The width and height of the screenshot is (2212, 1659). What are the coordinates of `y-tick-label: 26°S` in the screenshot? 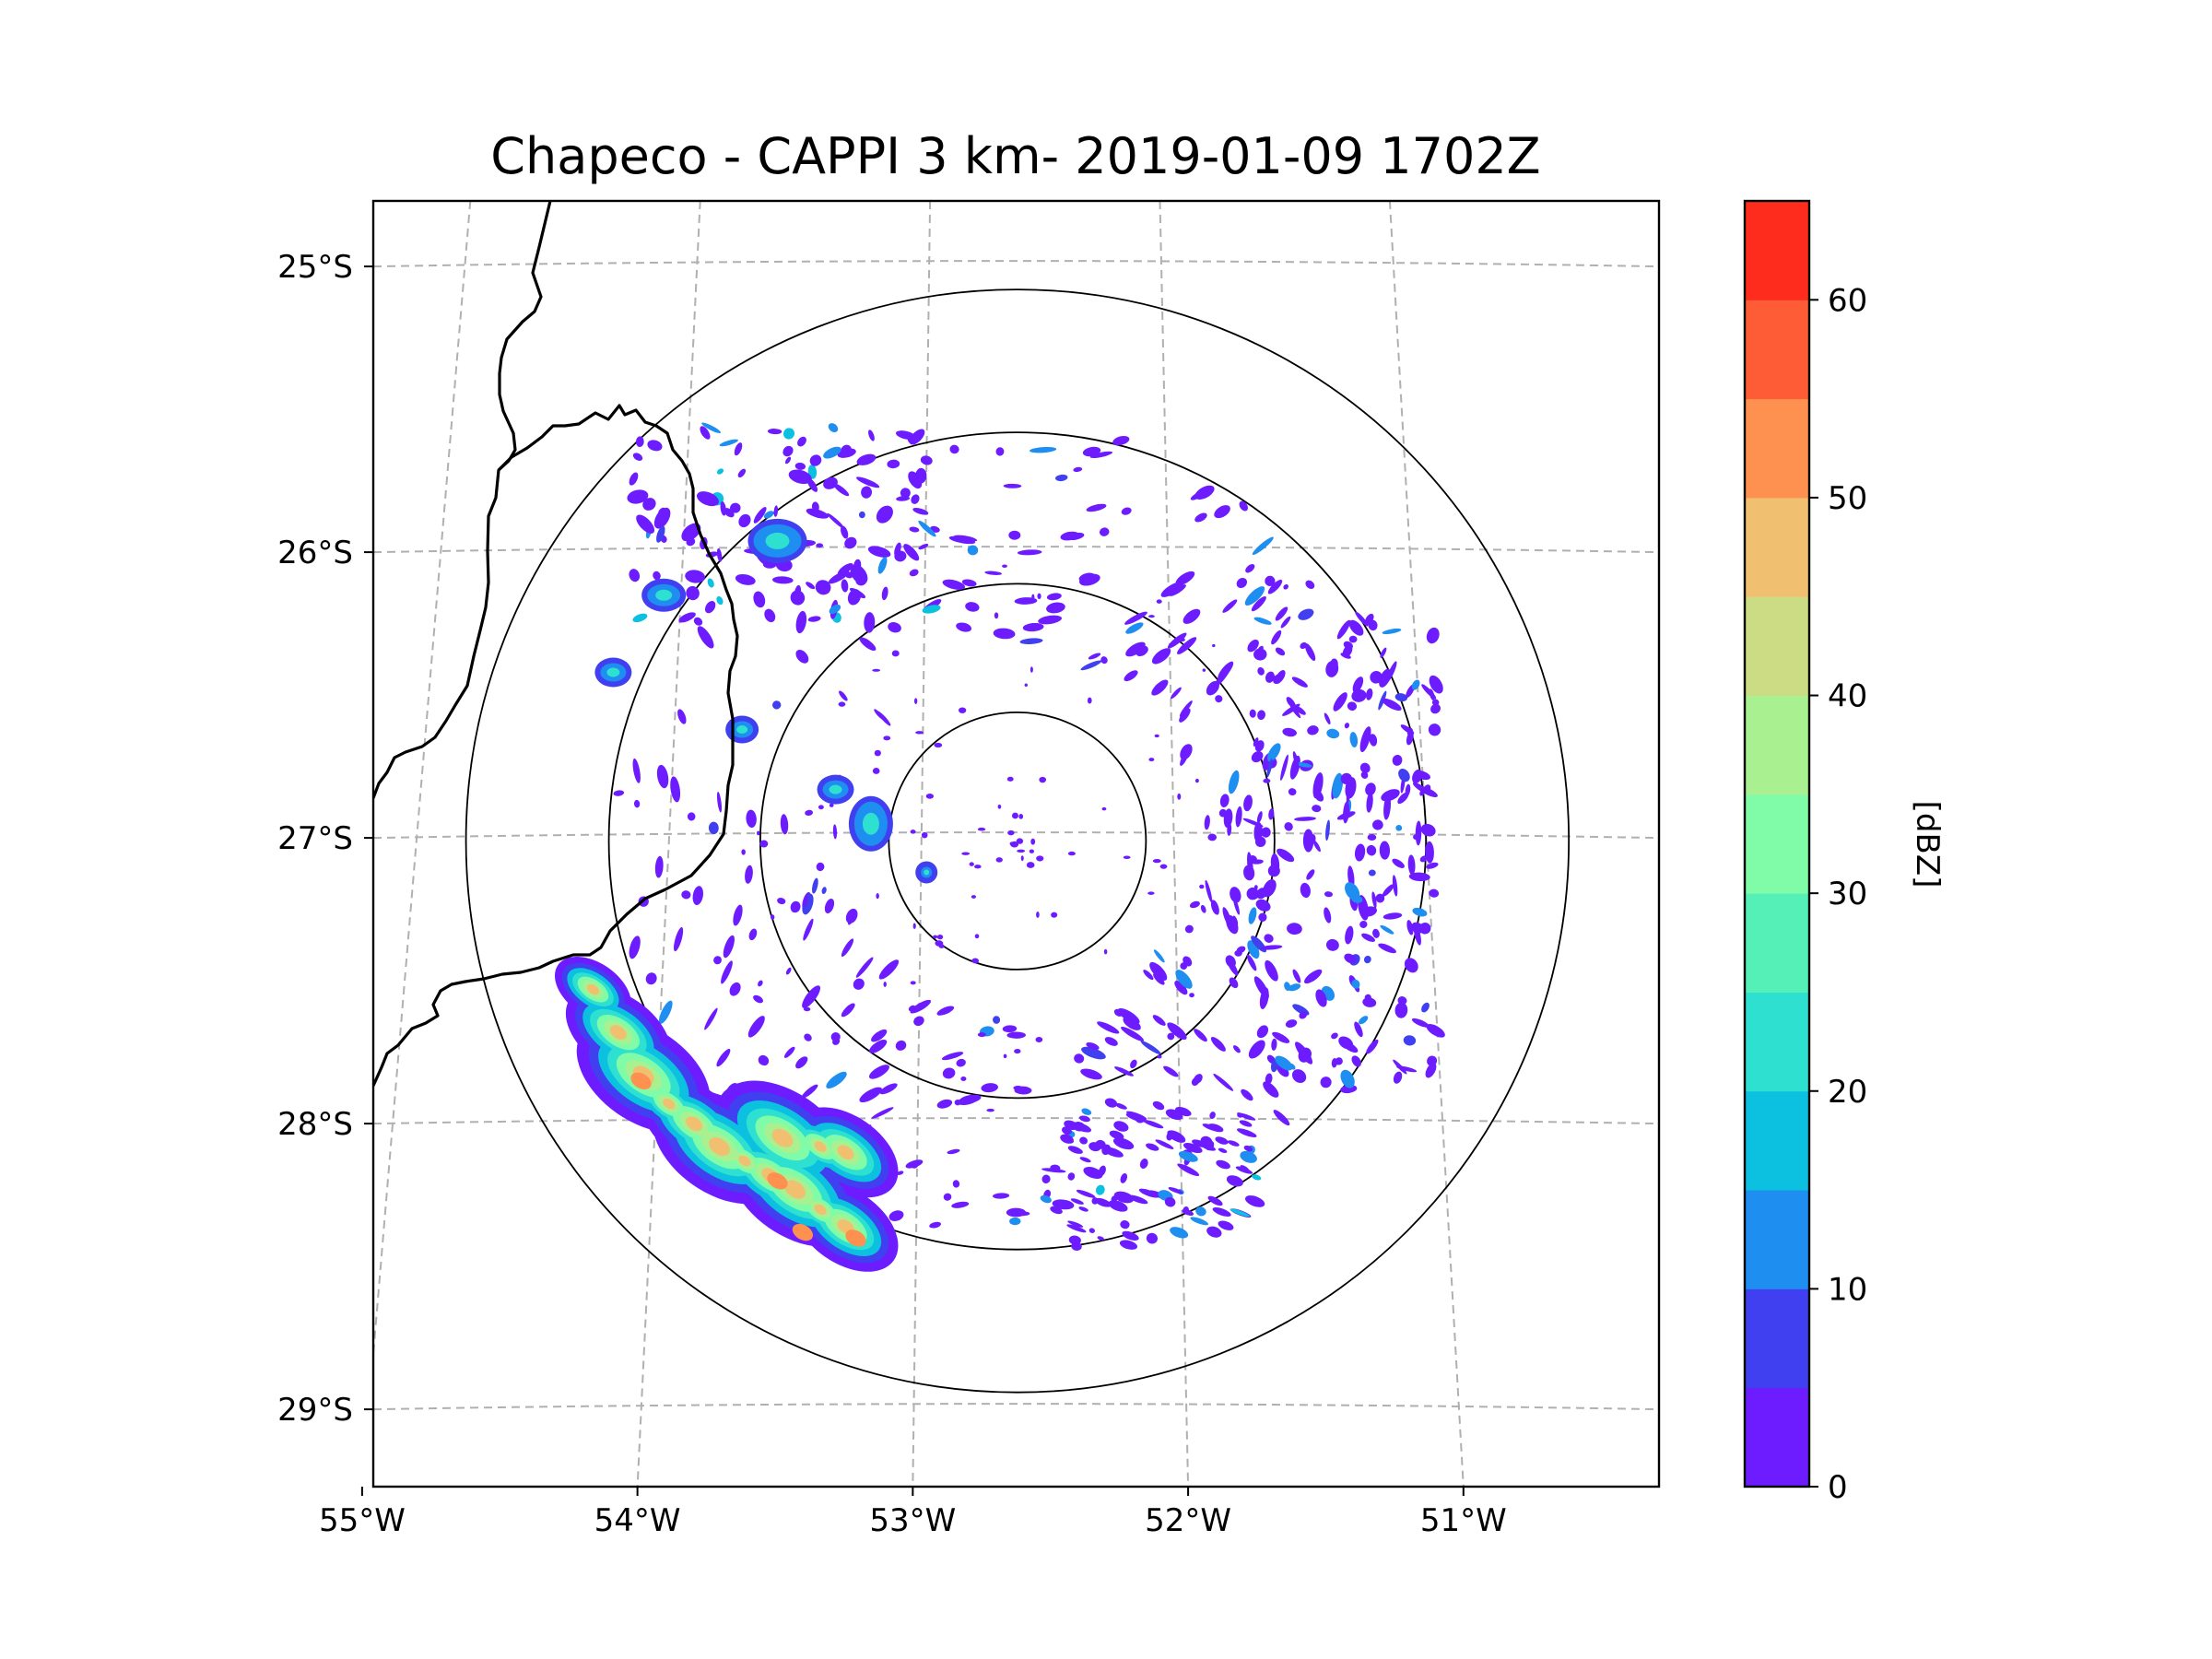 It's located at (315, 553).